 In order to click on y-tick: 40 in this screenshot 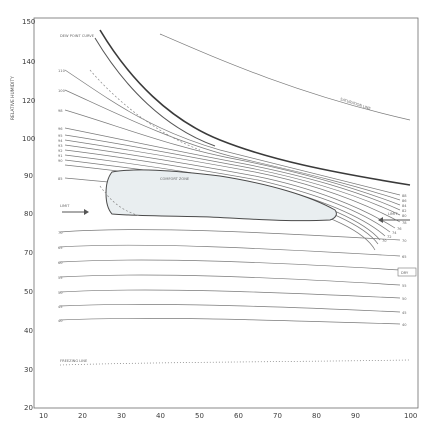, I will do `click(28, 331)`.